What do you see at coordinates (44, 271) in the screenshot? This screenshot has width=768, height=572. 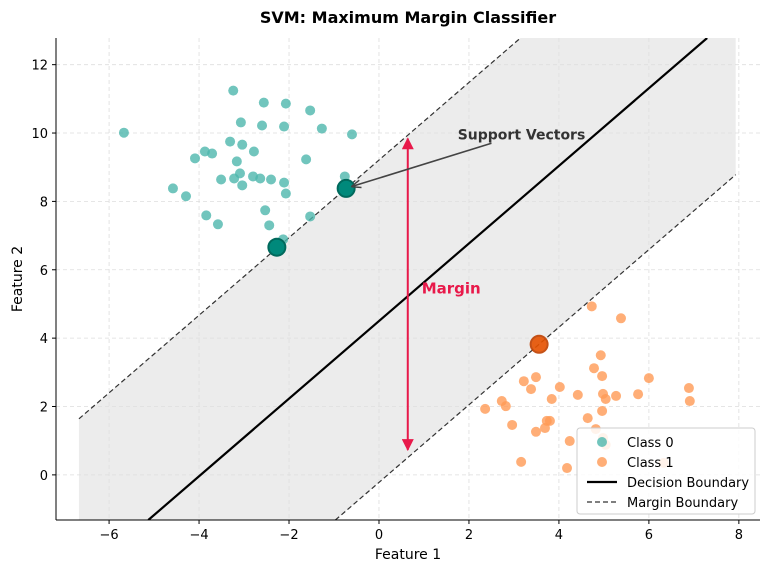 I see `y-tick-label: 6` at bounding box center [44, 271].